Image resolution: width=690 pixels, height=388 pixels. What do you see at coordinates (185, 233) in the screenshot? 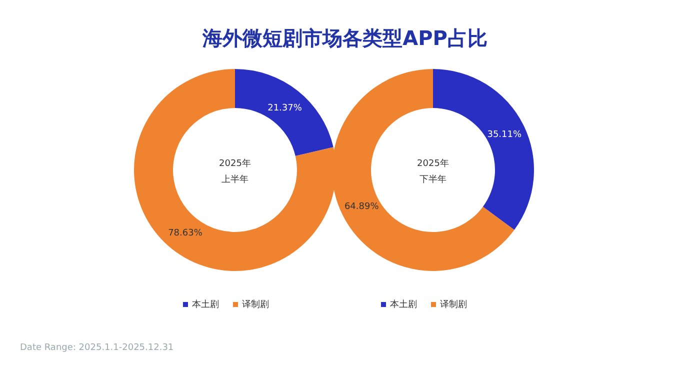
I see `data-label: 78.63%` at bounding box center [185, 233].